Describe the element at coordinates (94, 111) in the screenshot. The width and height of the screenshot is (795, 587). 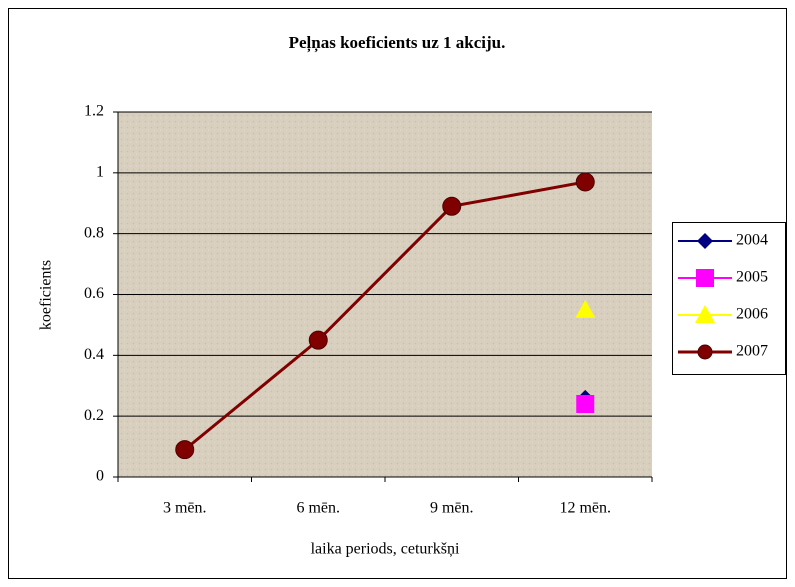
I see `y-tick-label: 1.2` at that location.